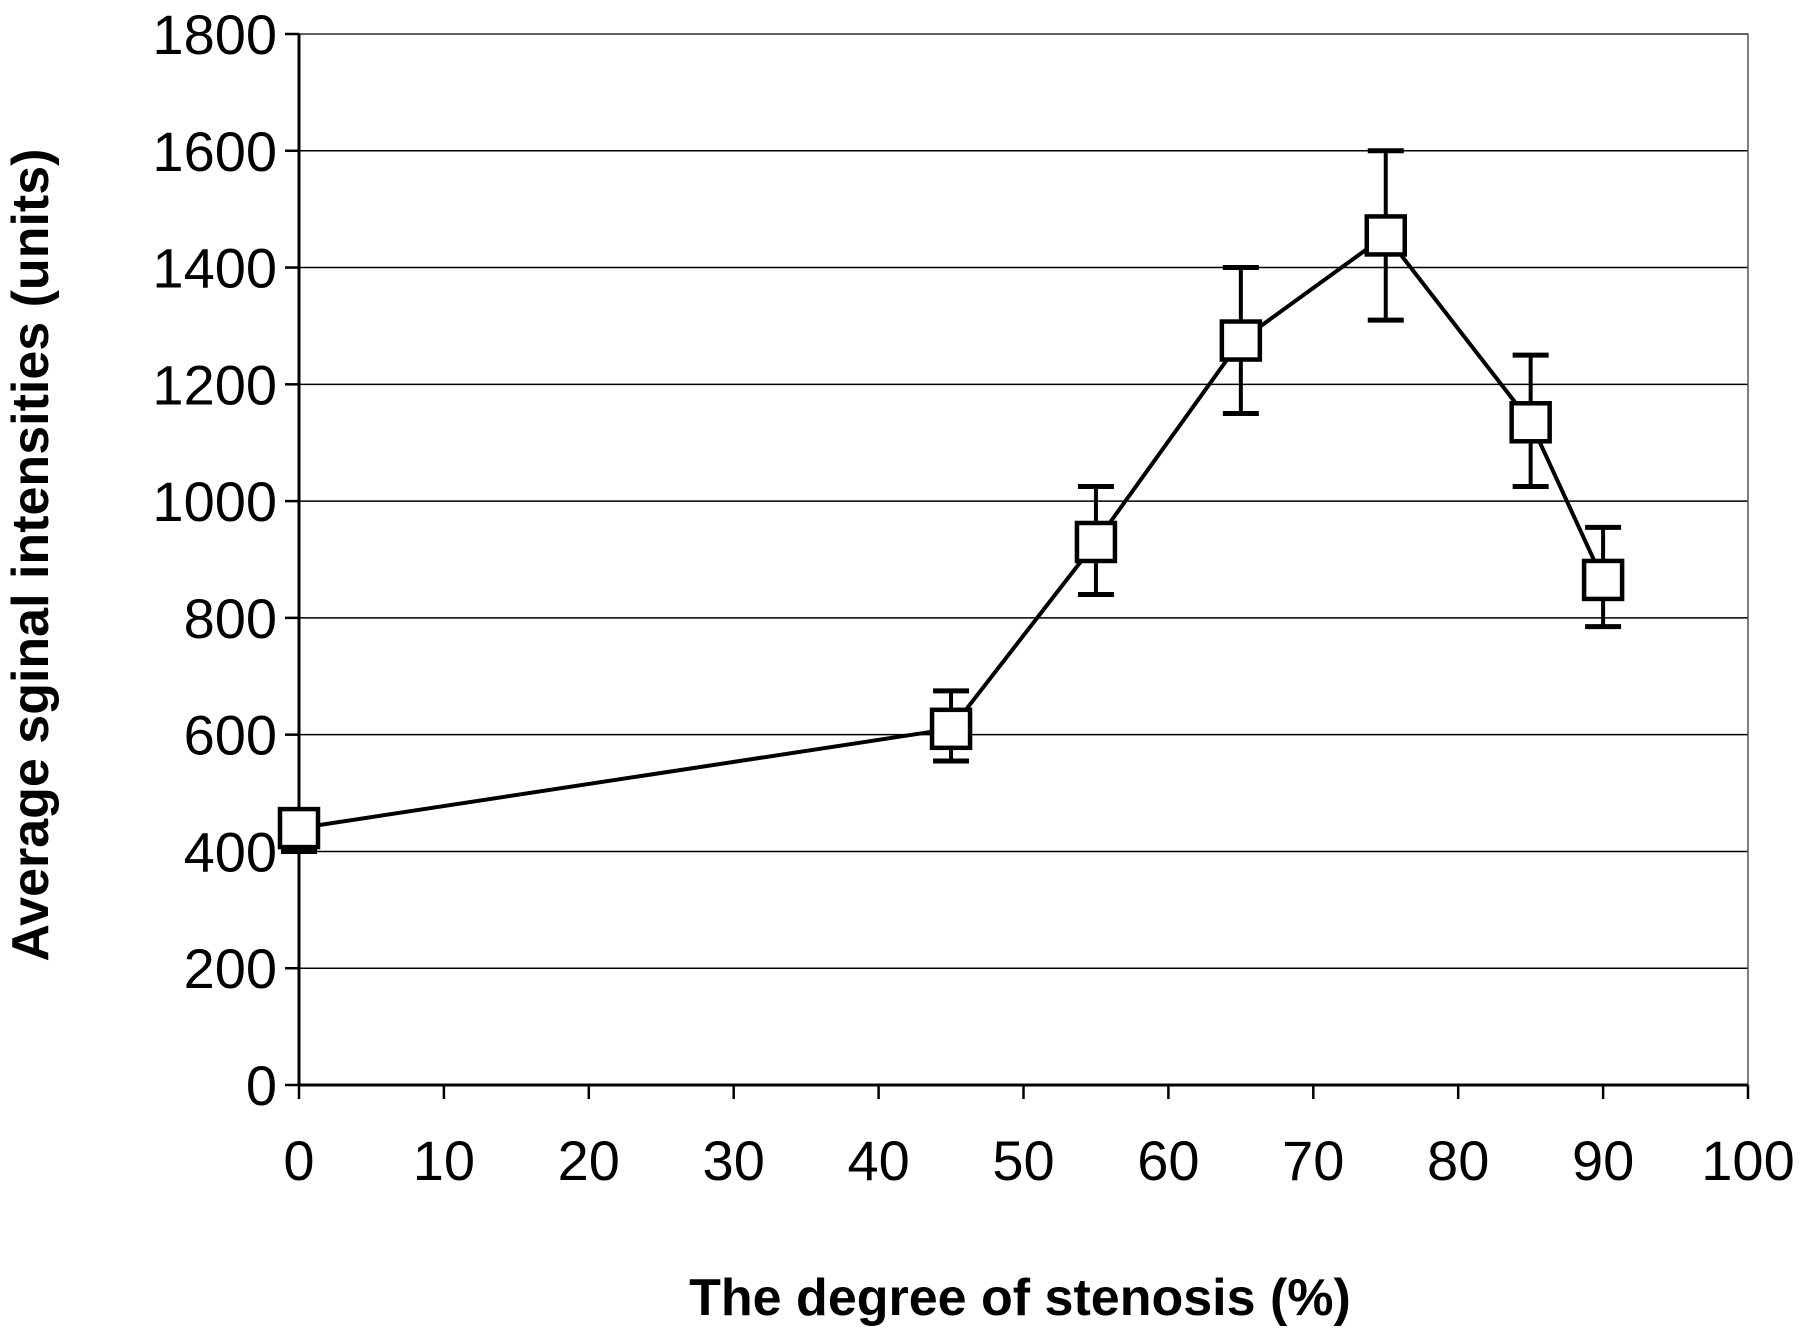  Describe the element at coordinates (214, 151) in the screenshot. I see `y-tick-label-1600: 1600` at that location.